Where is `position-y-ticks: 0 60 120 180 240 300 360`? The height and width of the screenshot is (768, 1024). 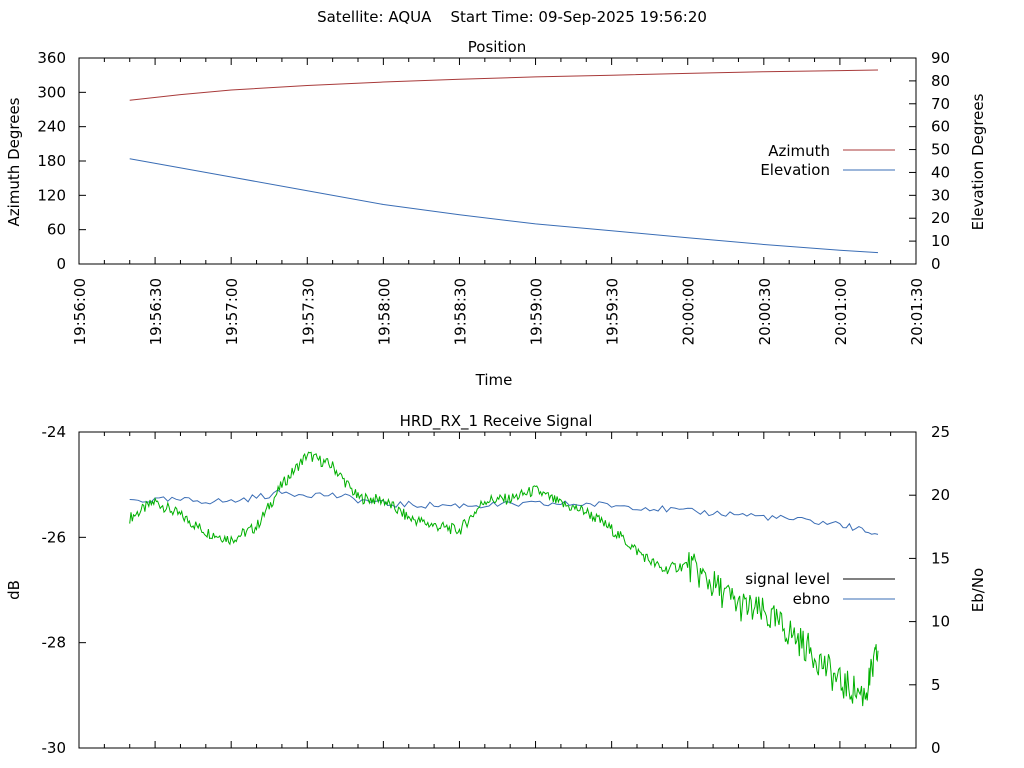 position-y-ticks: 0 60 120 180 240 300 360 is located at coordinates (61, 161).